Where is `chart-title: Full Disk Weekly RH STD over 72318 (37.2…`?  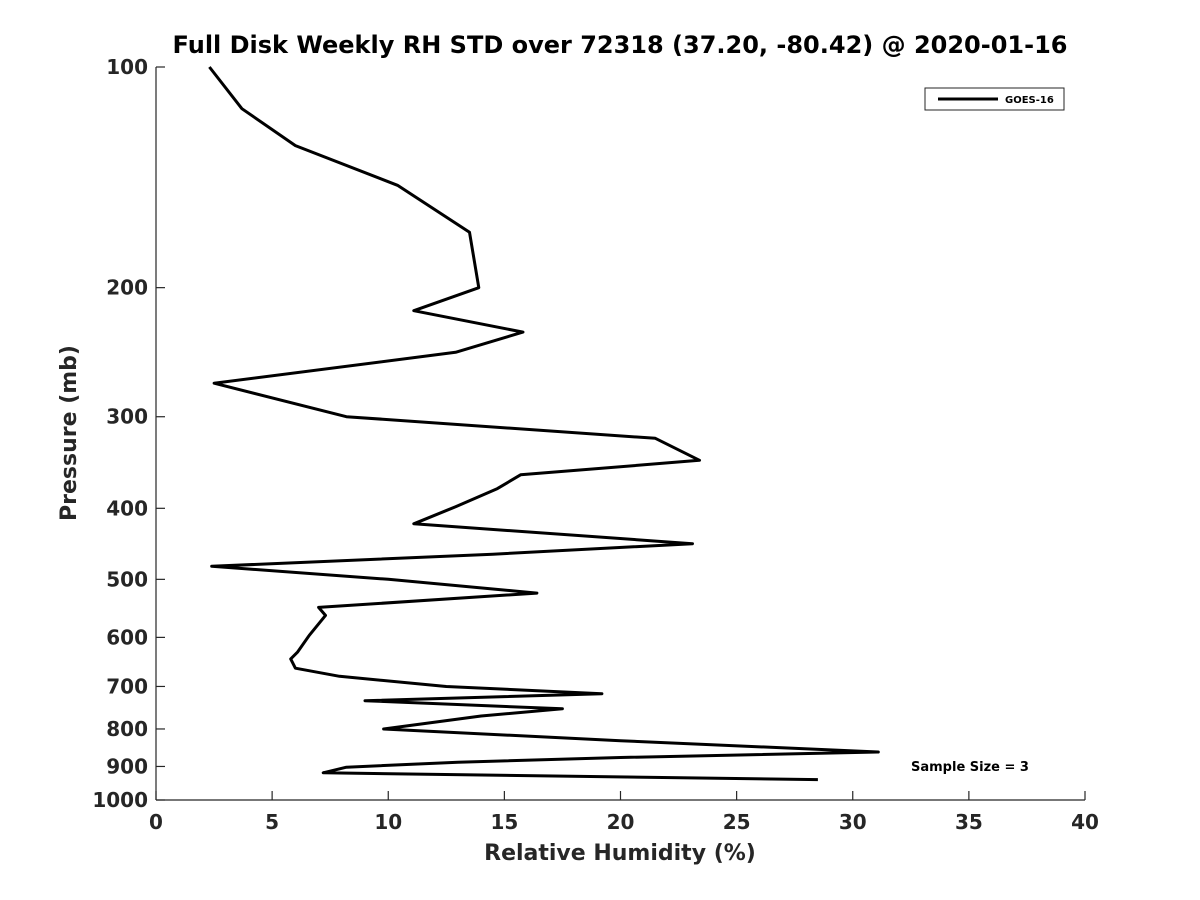 chart-title: Full Disk Weekly RH STD over 72318 (37.2… is located at coordinates (620, 45).